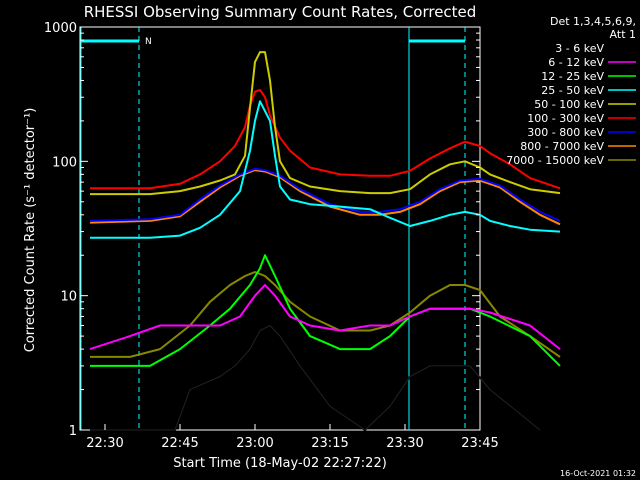  I want to click on y-tick-label-0: 1, so click(73, 431).